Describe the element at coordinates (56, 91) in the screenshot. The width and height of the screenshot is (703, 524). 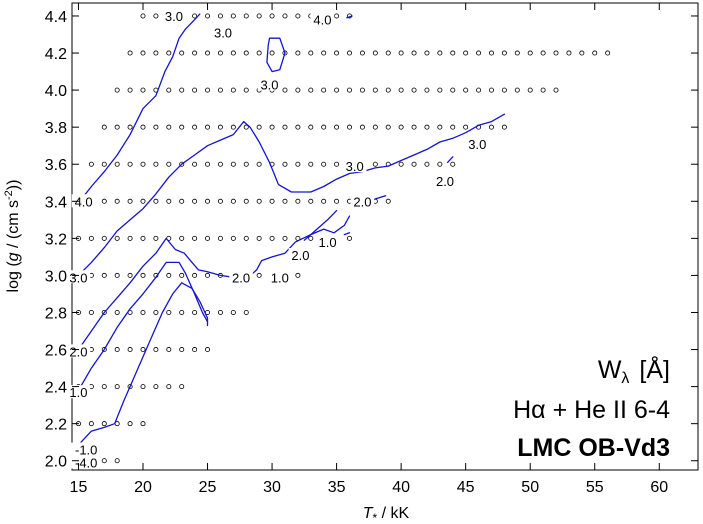
I see `y-tick-label: 4.0` at that location.